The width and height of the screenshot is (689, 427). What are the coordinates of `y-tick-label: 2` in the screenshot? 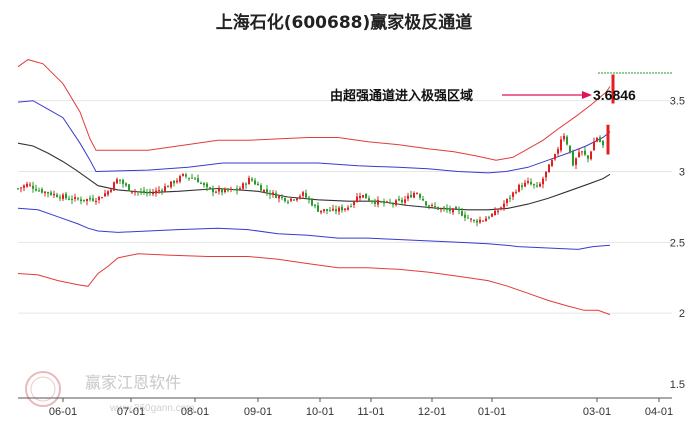 It's located at (682, 314).